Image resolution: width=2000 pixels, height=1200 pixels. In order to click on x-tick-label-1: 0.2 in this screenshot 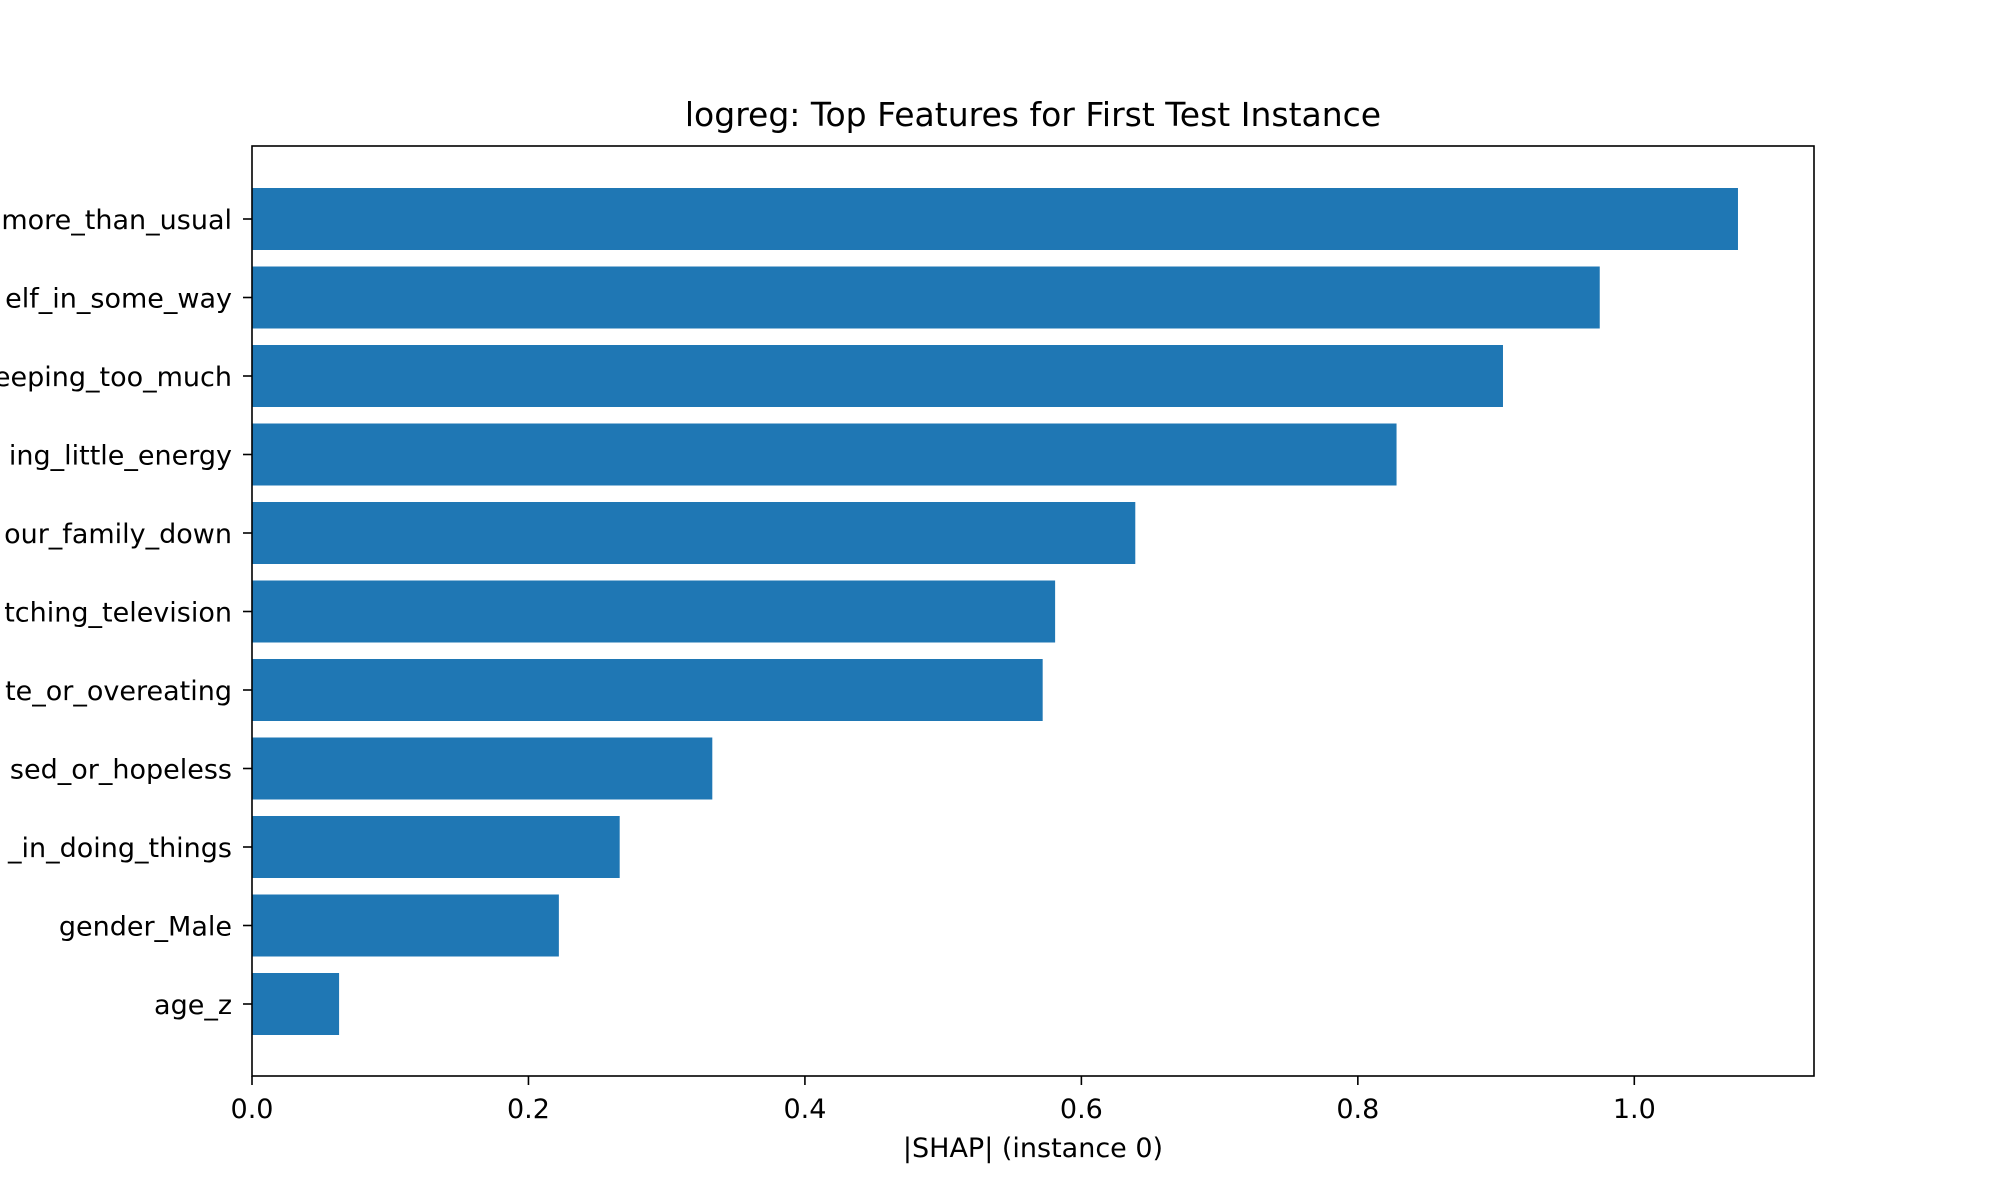, I will do `click(528, 1109)`.